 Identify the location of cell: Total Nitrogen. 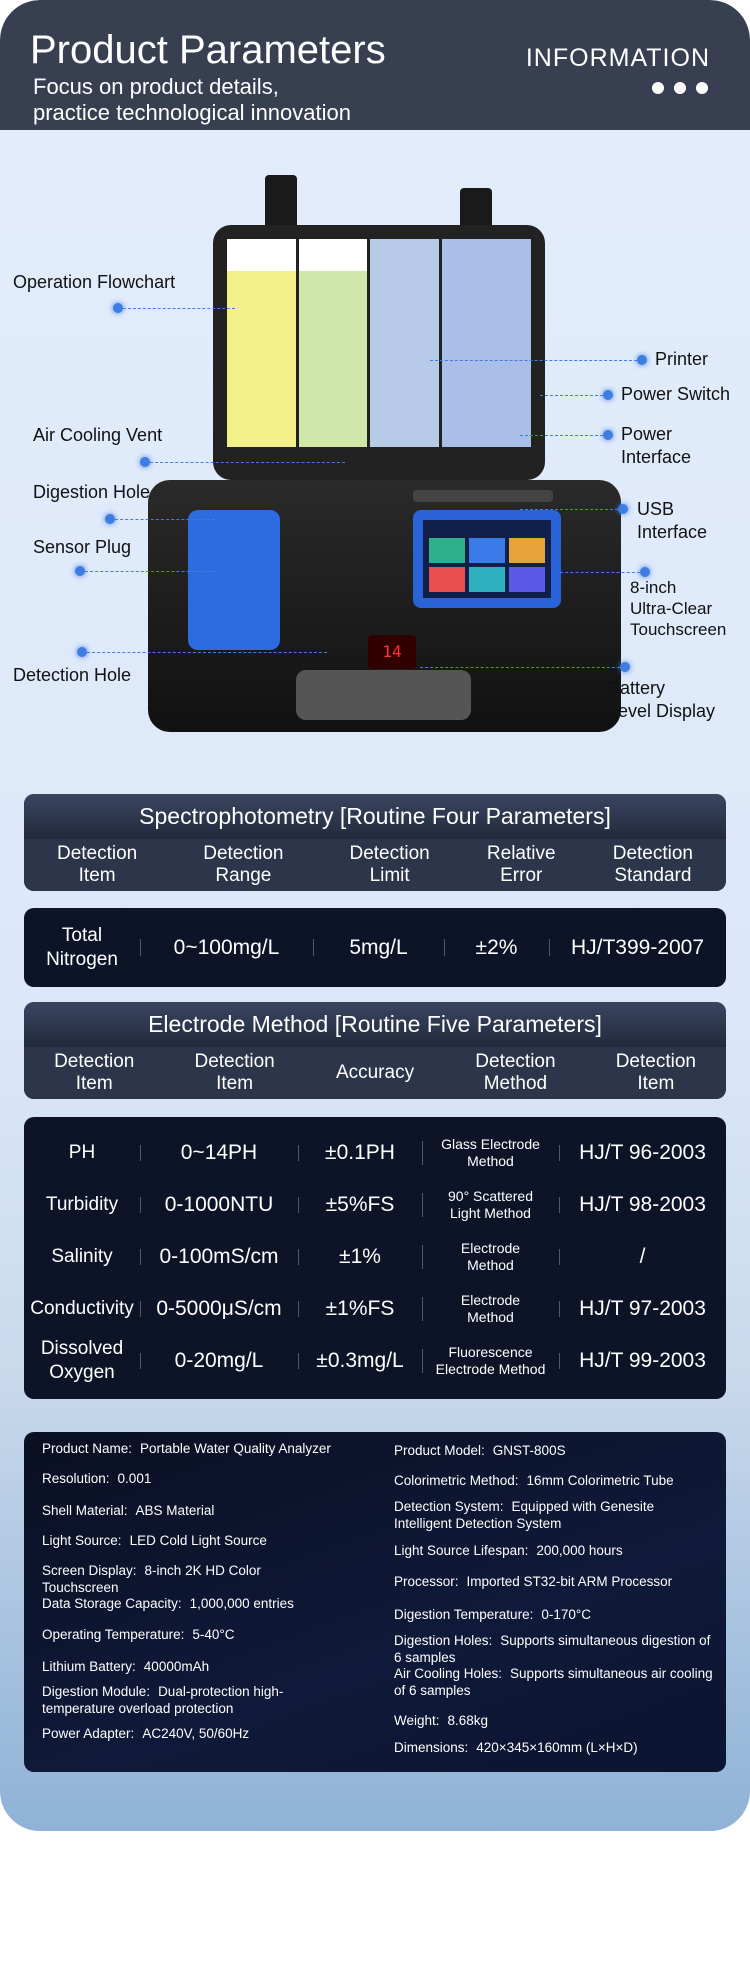
(82, 947).